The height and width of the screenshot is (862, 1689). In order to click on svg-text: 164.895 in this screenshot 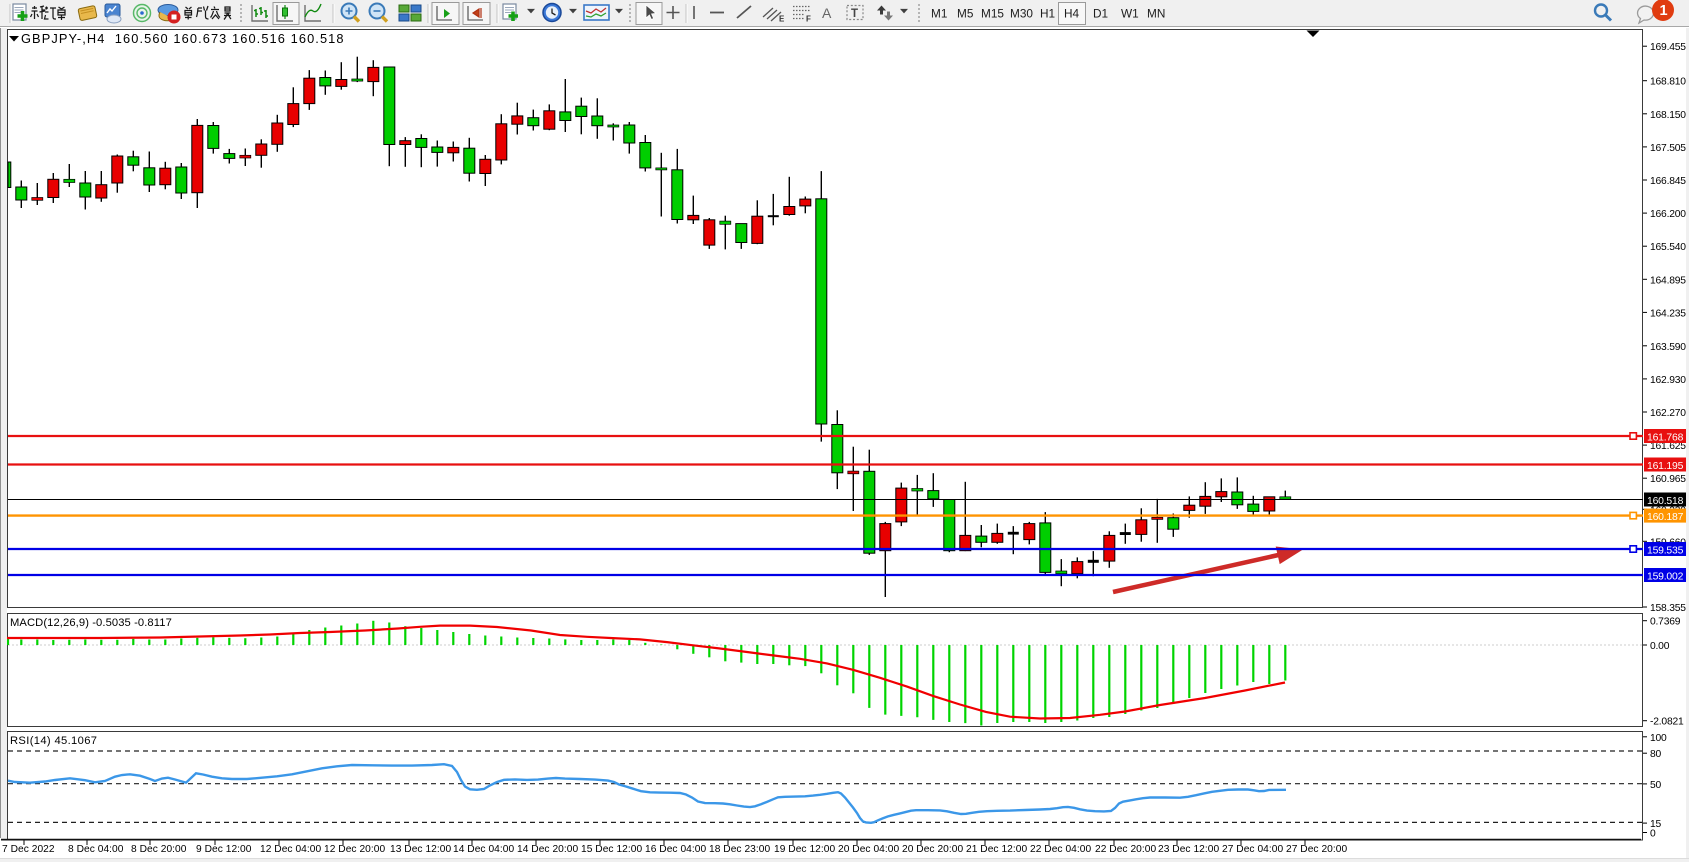, I will do `click(1668, 280)`.